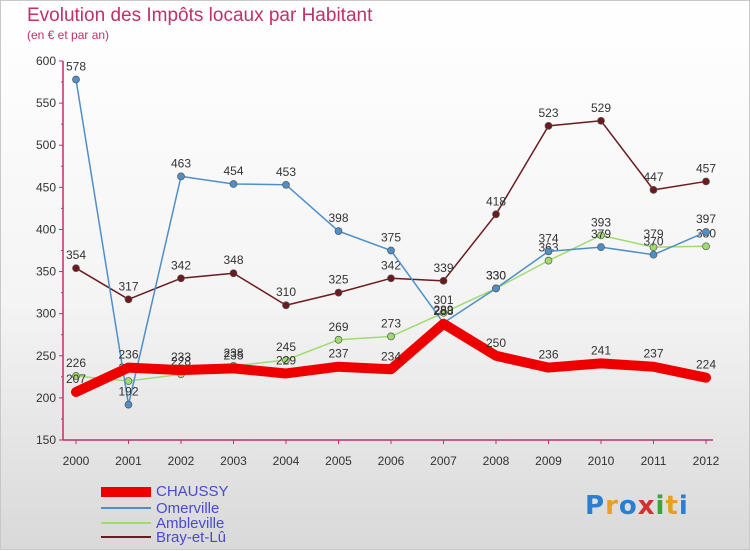  I want to click on data-label: 374, so click(548, 238).